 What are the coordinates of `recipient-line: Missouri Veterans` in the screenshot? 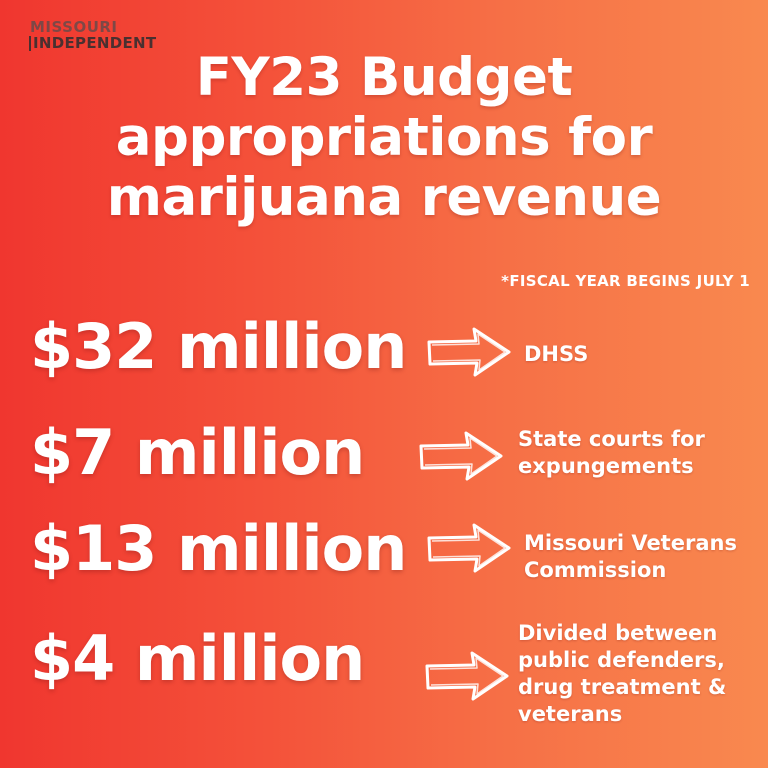 It's located at (630, 543).